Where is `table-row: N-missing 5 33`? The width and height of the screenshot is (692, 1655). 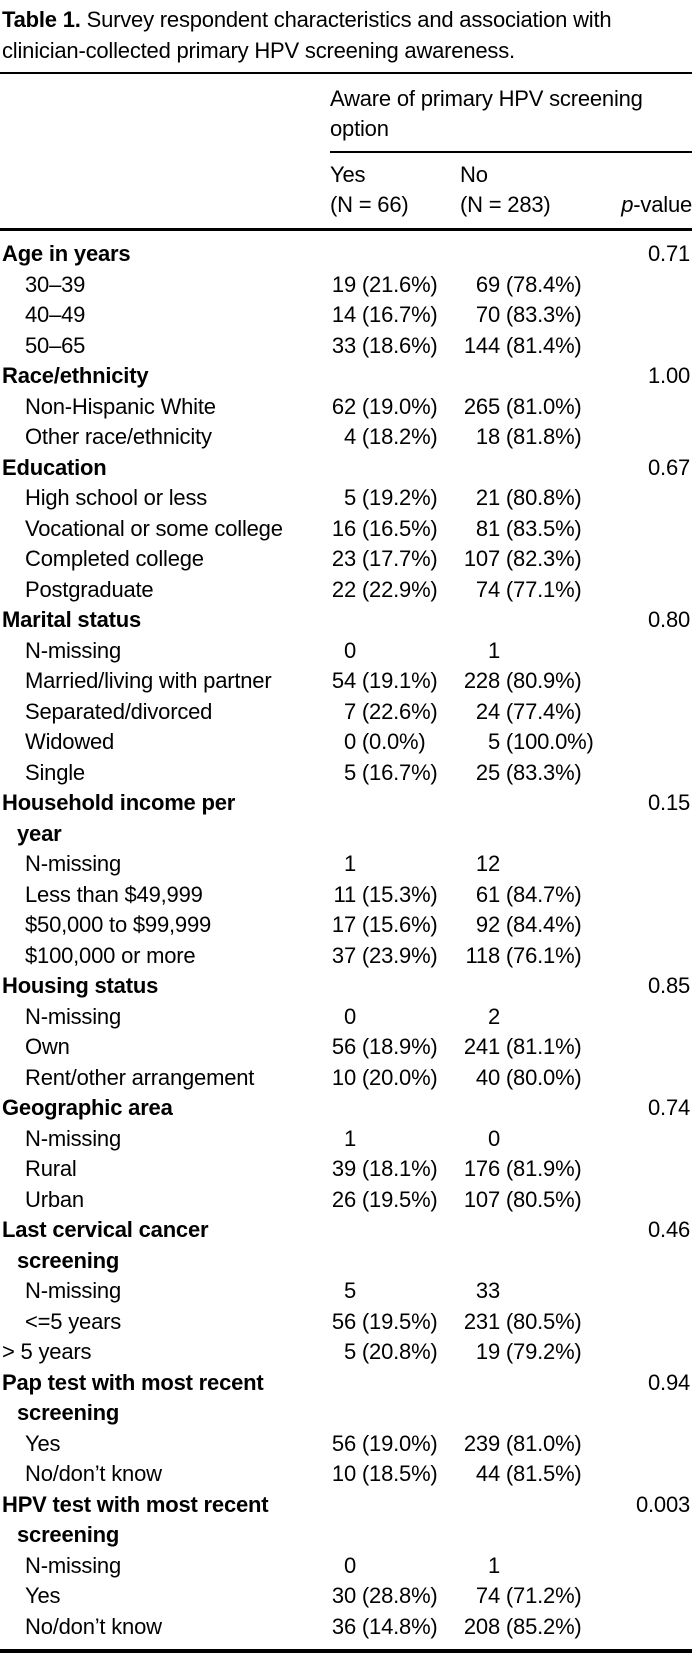
table-row: N-missing 5 33 is located at coordinates (346, 1291).